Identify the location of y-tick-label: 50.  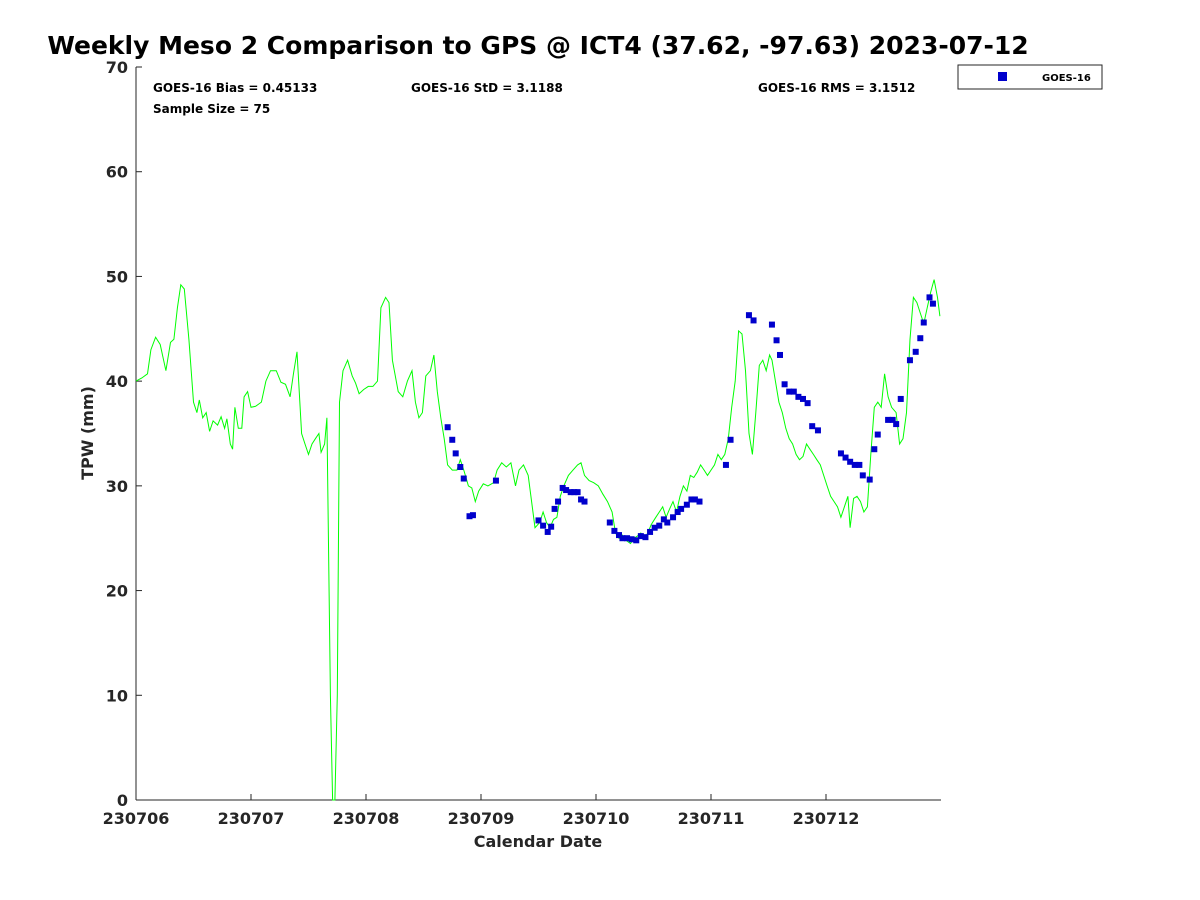
(117, 276).